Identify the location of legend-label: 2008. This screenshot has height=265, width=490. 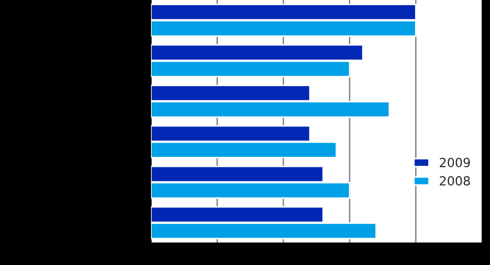
(455, 181).